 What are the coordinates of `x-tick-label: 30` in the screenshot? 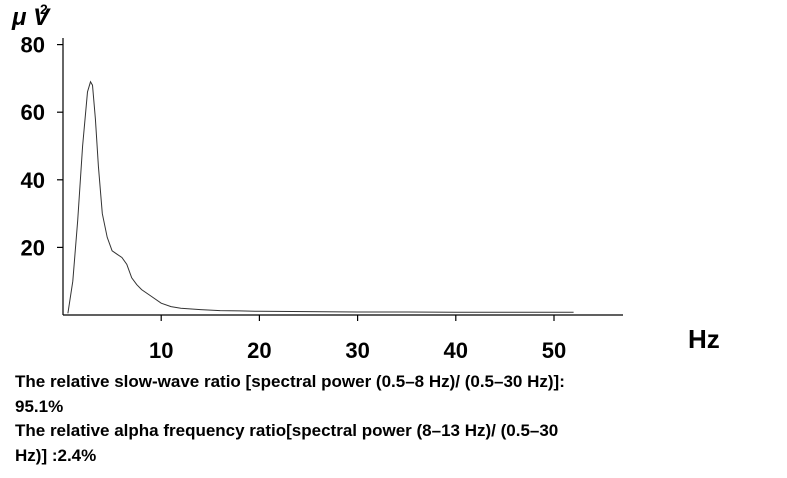 It's located at (357, 350).